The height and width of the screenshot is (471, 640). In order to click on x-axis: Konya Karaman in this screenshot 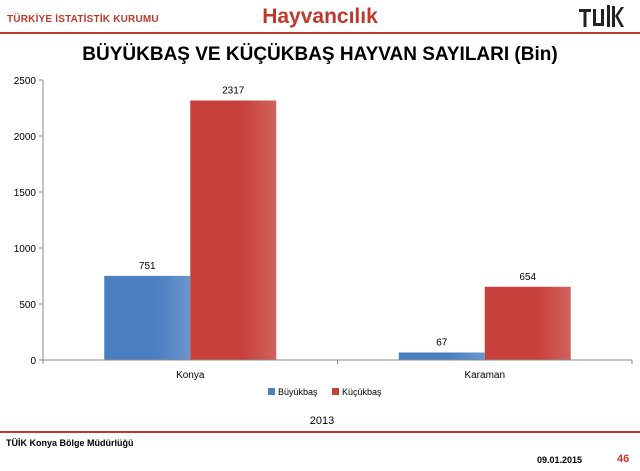, I will do `click(337, 370)`.